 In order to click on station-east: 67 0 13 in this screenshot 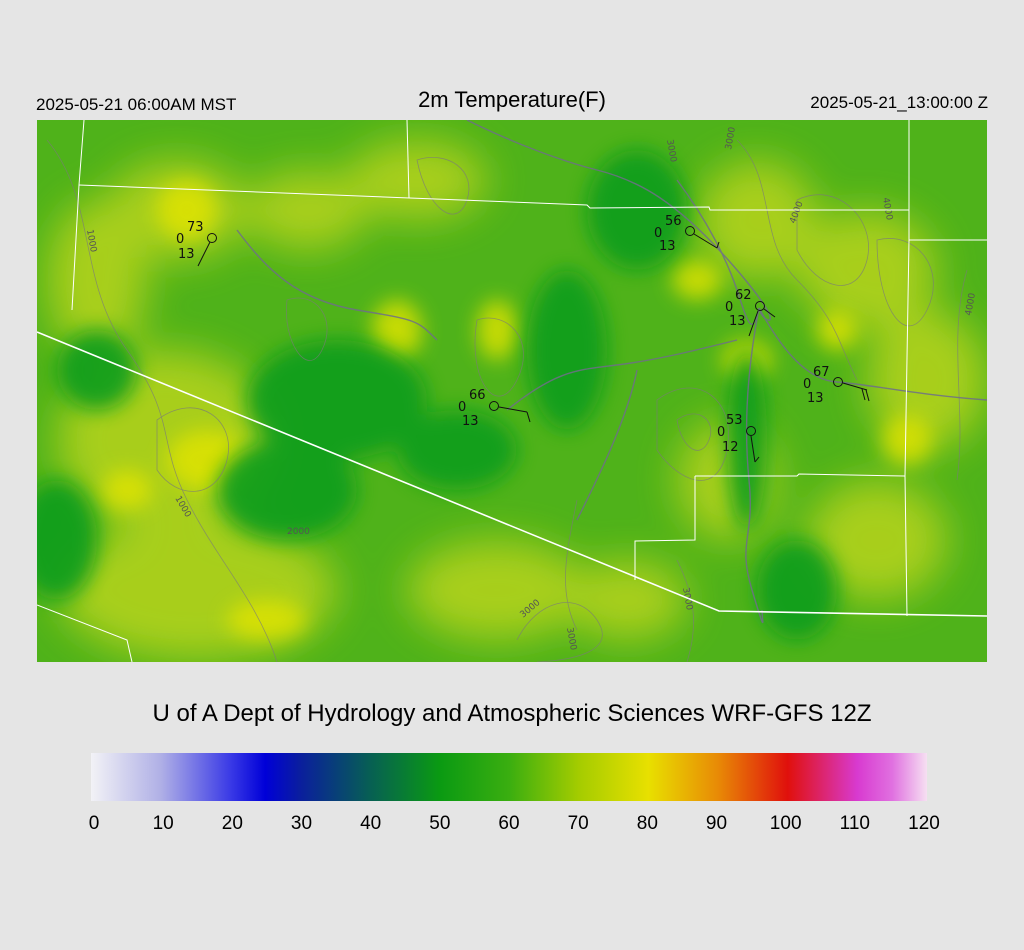, I will do `click(836, 385)`.